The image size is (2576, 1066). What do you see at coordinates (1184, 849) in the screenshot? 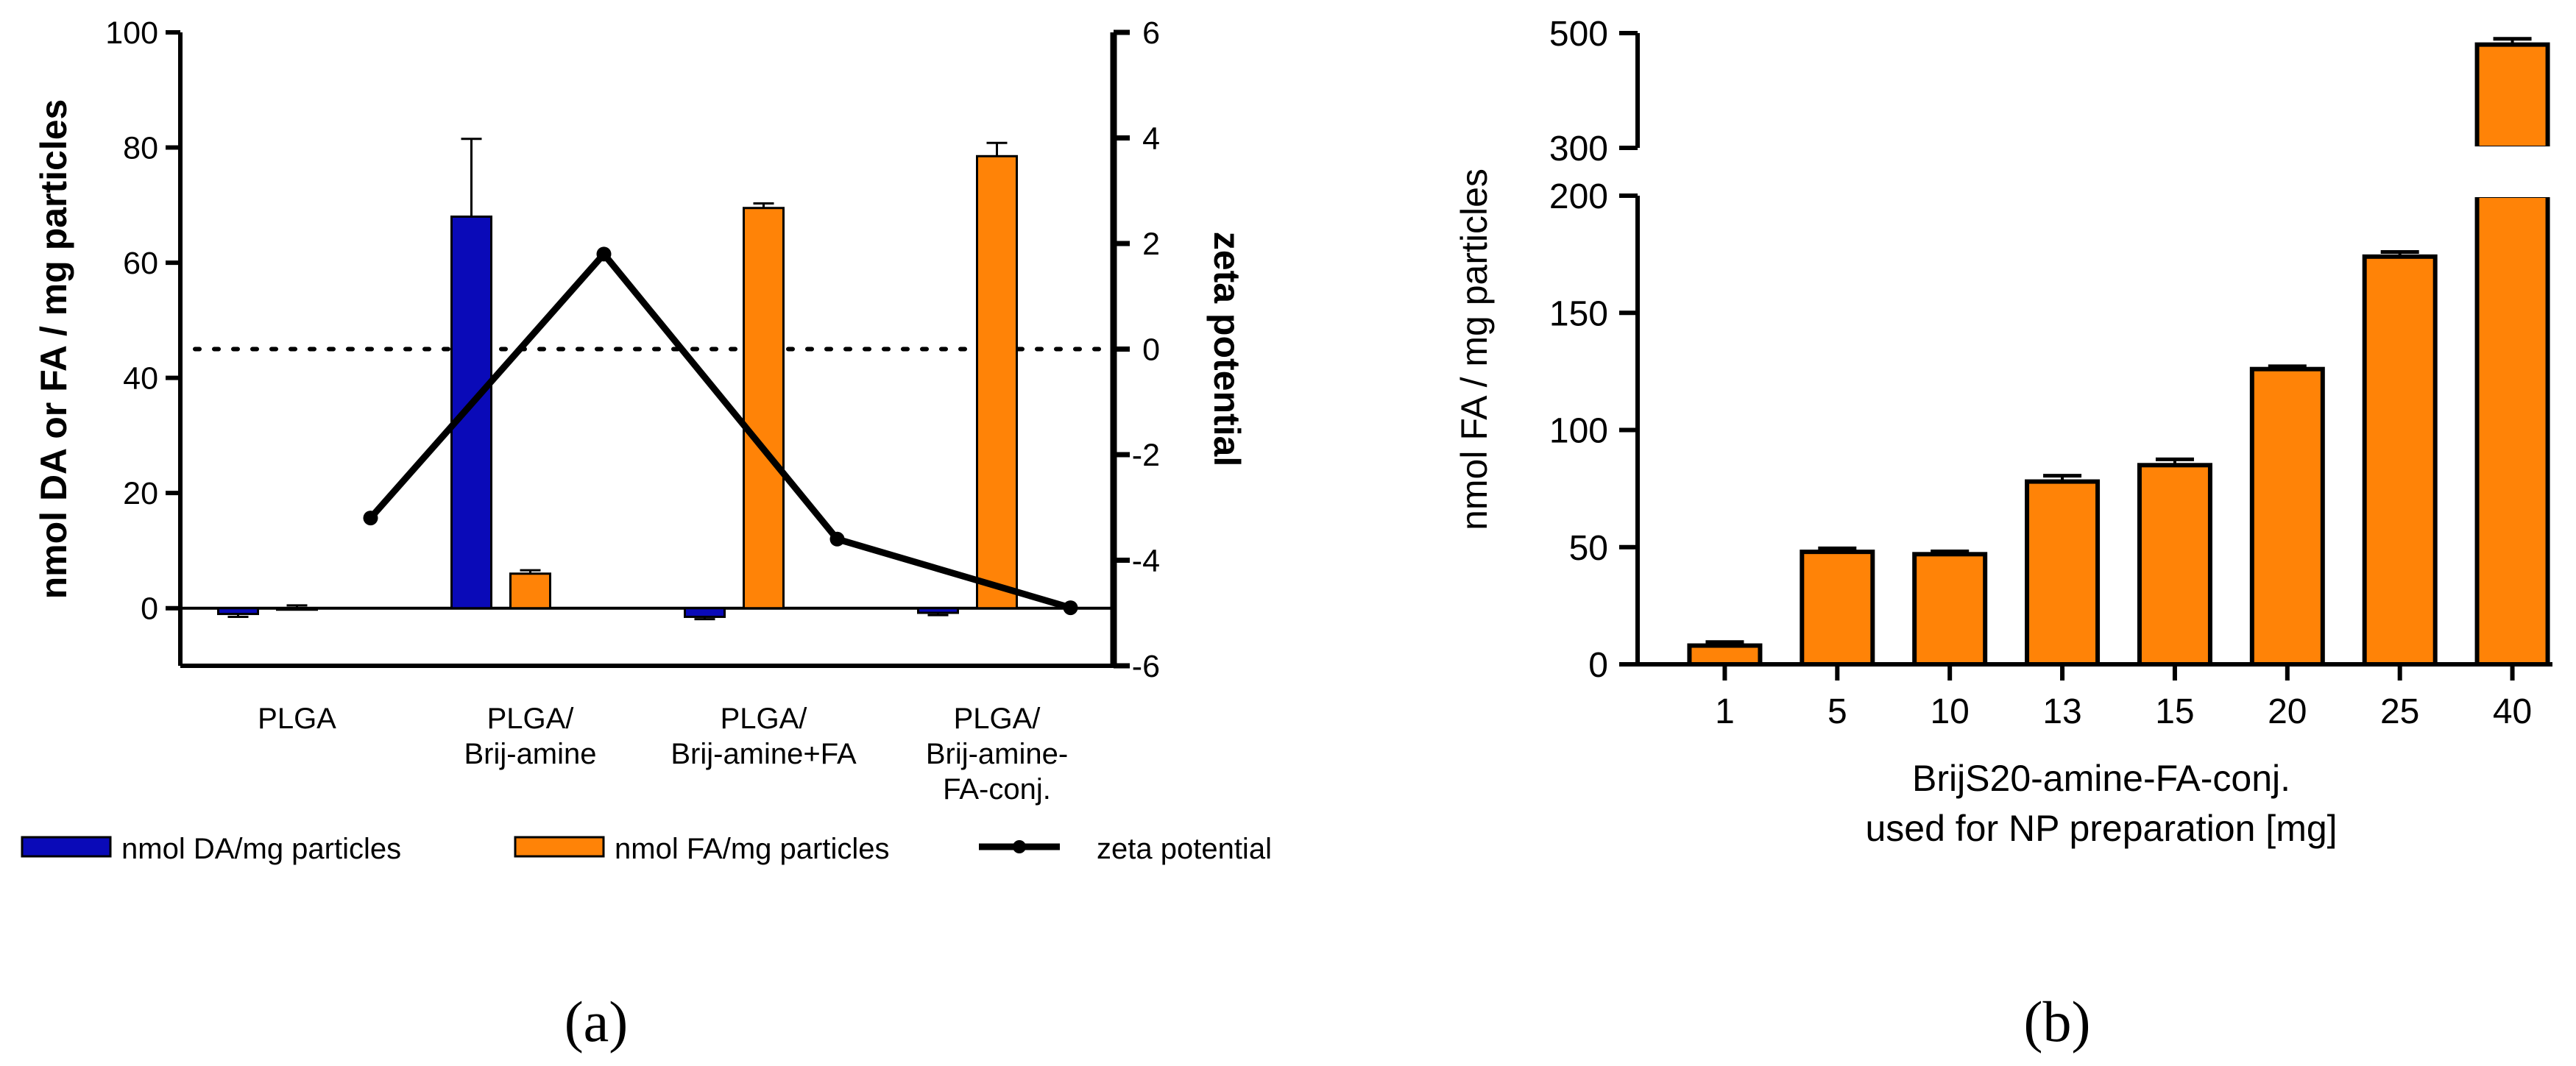
I see `legend-label: zeta potential` at bounding box center [1184, 849].